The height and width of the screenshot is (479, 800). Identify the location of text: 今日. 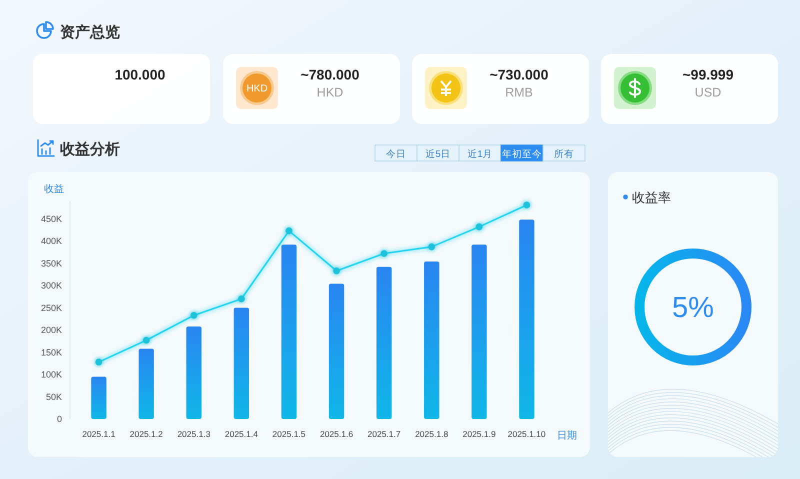
(396, 154).